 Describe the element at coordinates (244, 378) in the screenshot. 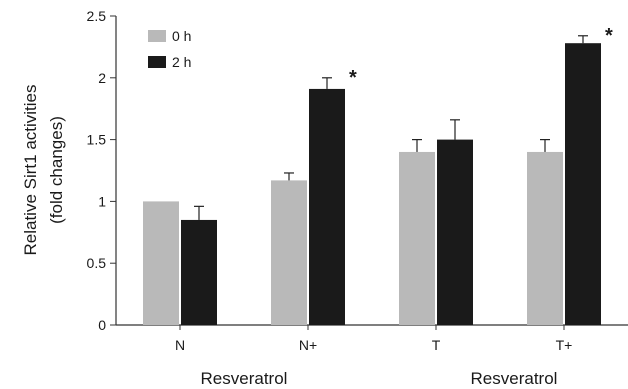

I see `group-label-n-plus: Resveratrol` at that location.